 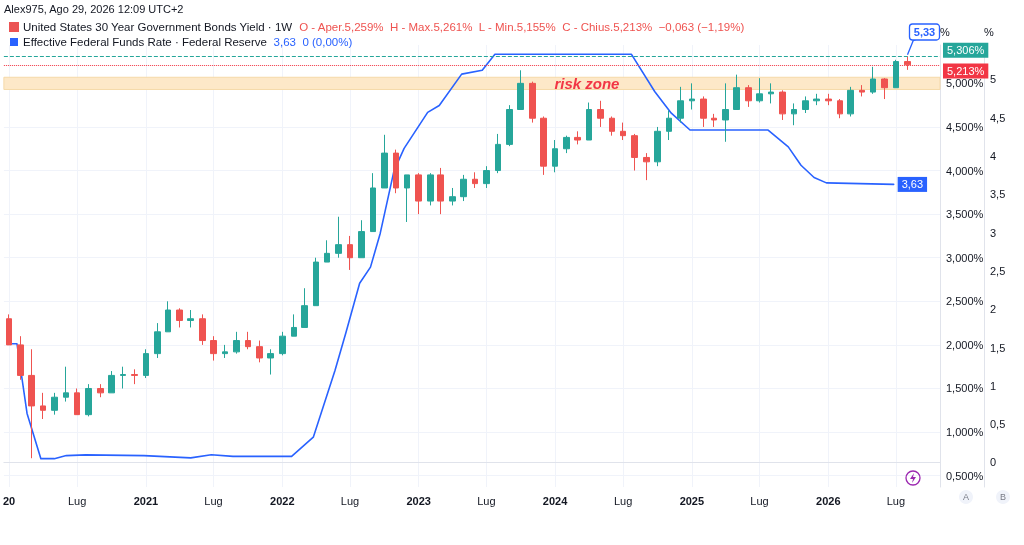 What do you see at coordinates (965, 475) in the screenshot?
I see `y-tick-label: 0,500%` at bounding box center [965, 475].